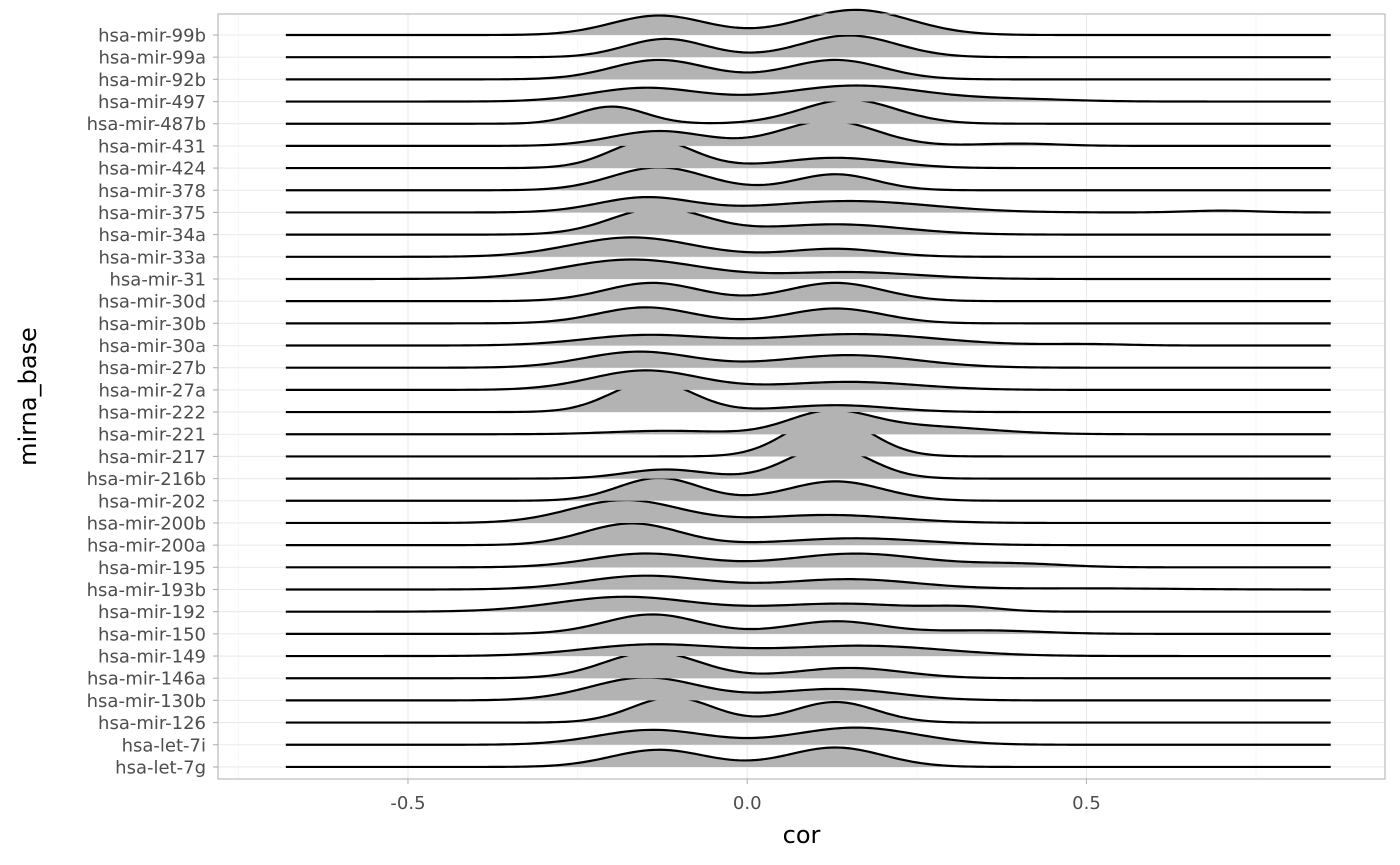  I want to click on ridge-hsa-let-7g, so click(808, 757).